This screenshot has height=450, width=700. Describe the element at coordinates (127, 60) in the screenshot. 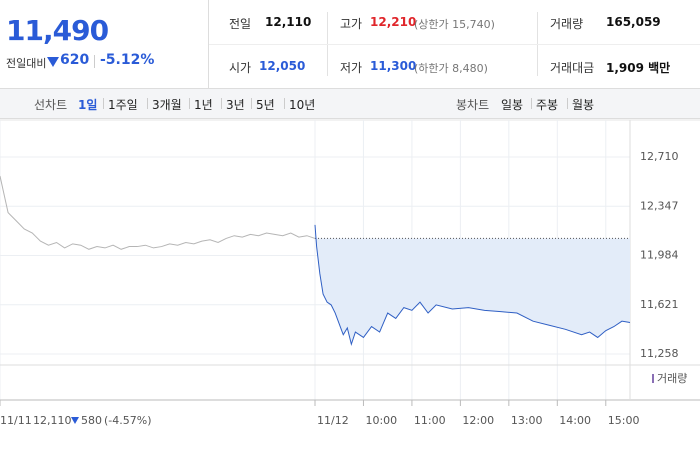

I see `change-pct: -5.12%` at that location.